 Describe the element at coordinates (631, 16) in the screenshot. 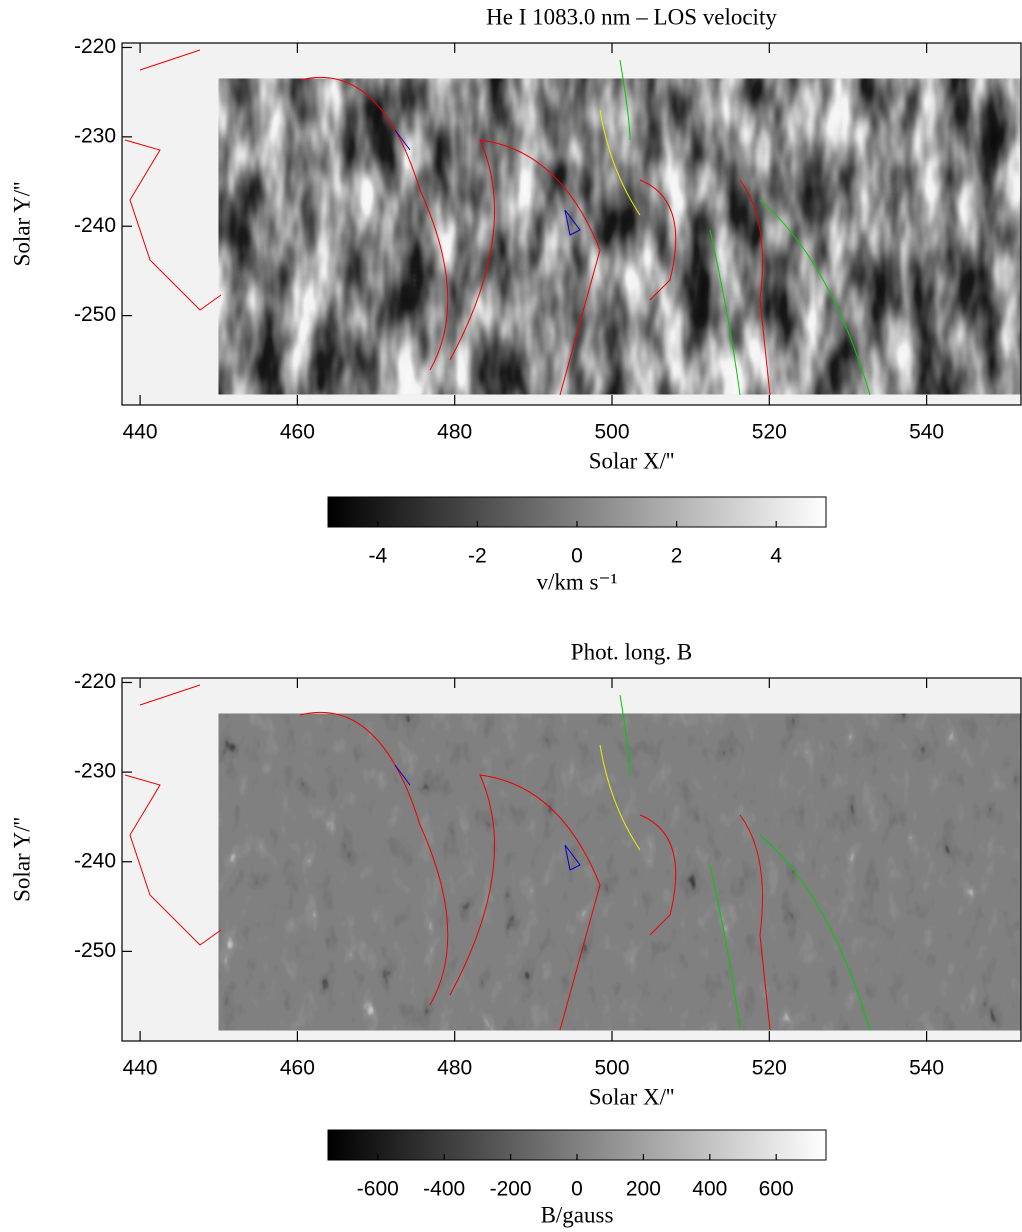

I see `chart-title: He I 1083.0 nm – LOS velocity` at that location.